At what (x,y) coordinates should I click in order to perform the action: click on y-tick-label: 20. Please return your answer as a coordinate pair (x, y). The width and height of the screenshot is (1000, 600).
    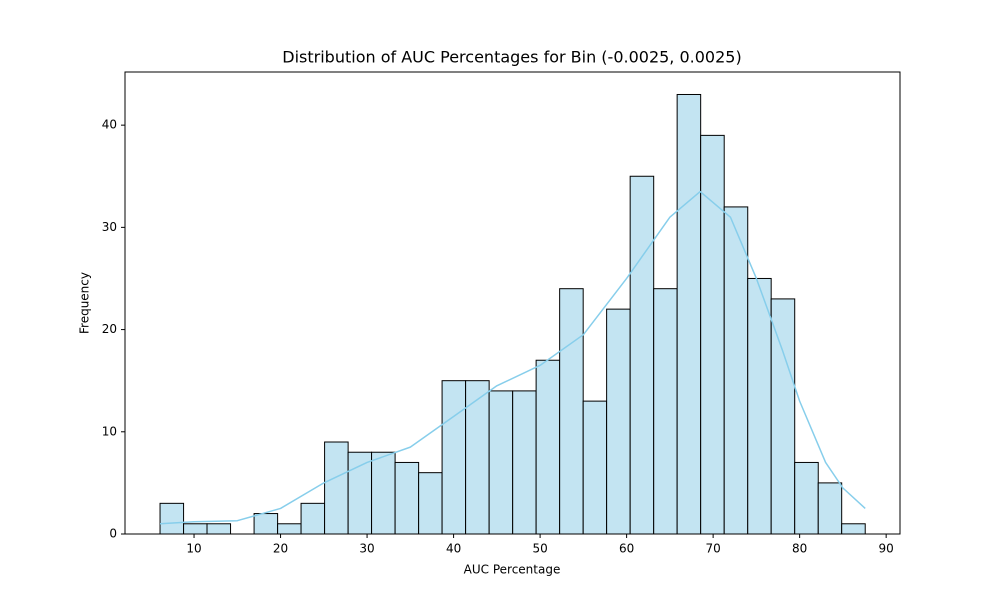
    Looking at the image, I should click on (109, 329).